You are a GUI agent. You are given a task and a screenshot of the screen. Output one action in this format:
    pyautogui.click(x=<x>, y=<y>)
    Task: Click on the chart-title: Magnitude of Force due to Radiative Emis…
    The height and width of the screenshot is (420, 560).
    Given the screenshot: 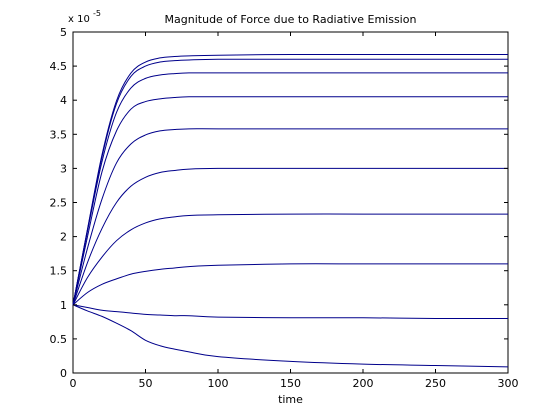 What is the action you would take?
    pyautogui.click(x=291, y=19)
    